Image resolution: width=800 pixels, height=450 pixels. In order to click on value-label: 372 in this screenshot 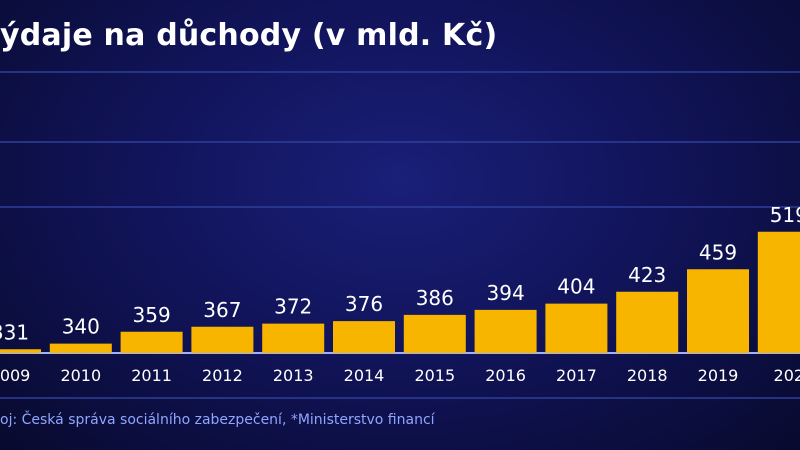, I will do `click(293, 307)`.